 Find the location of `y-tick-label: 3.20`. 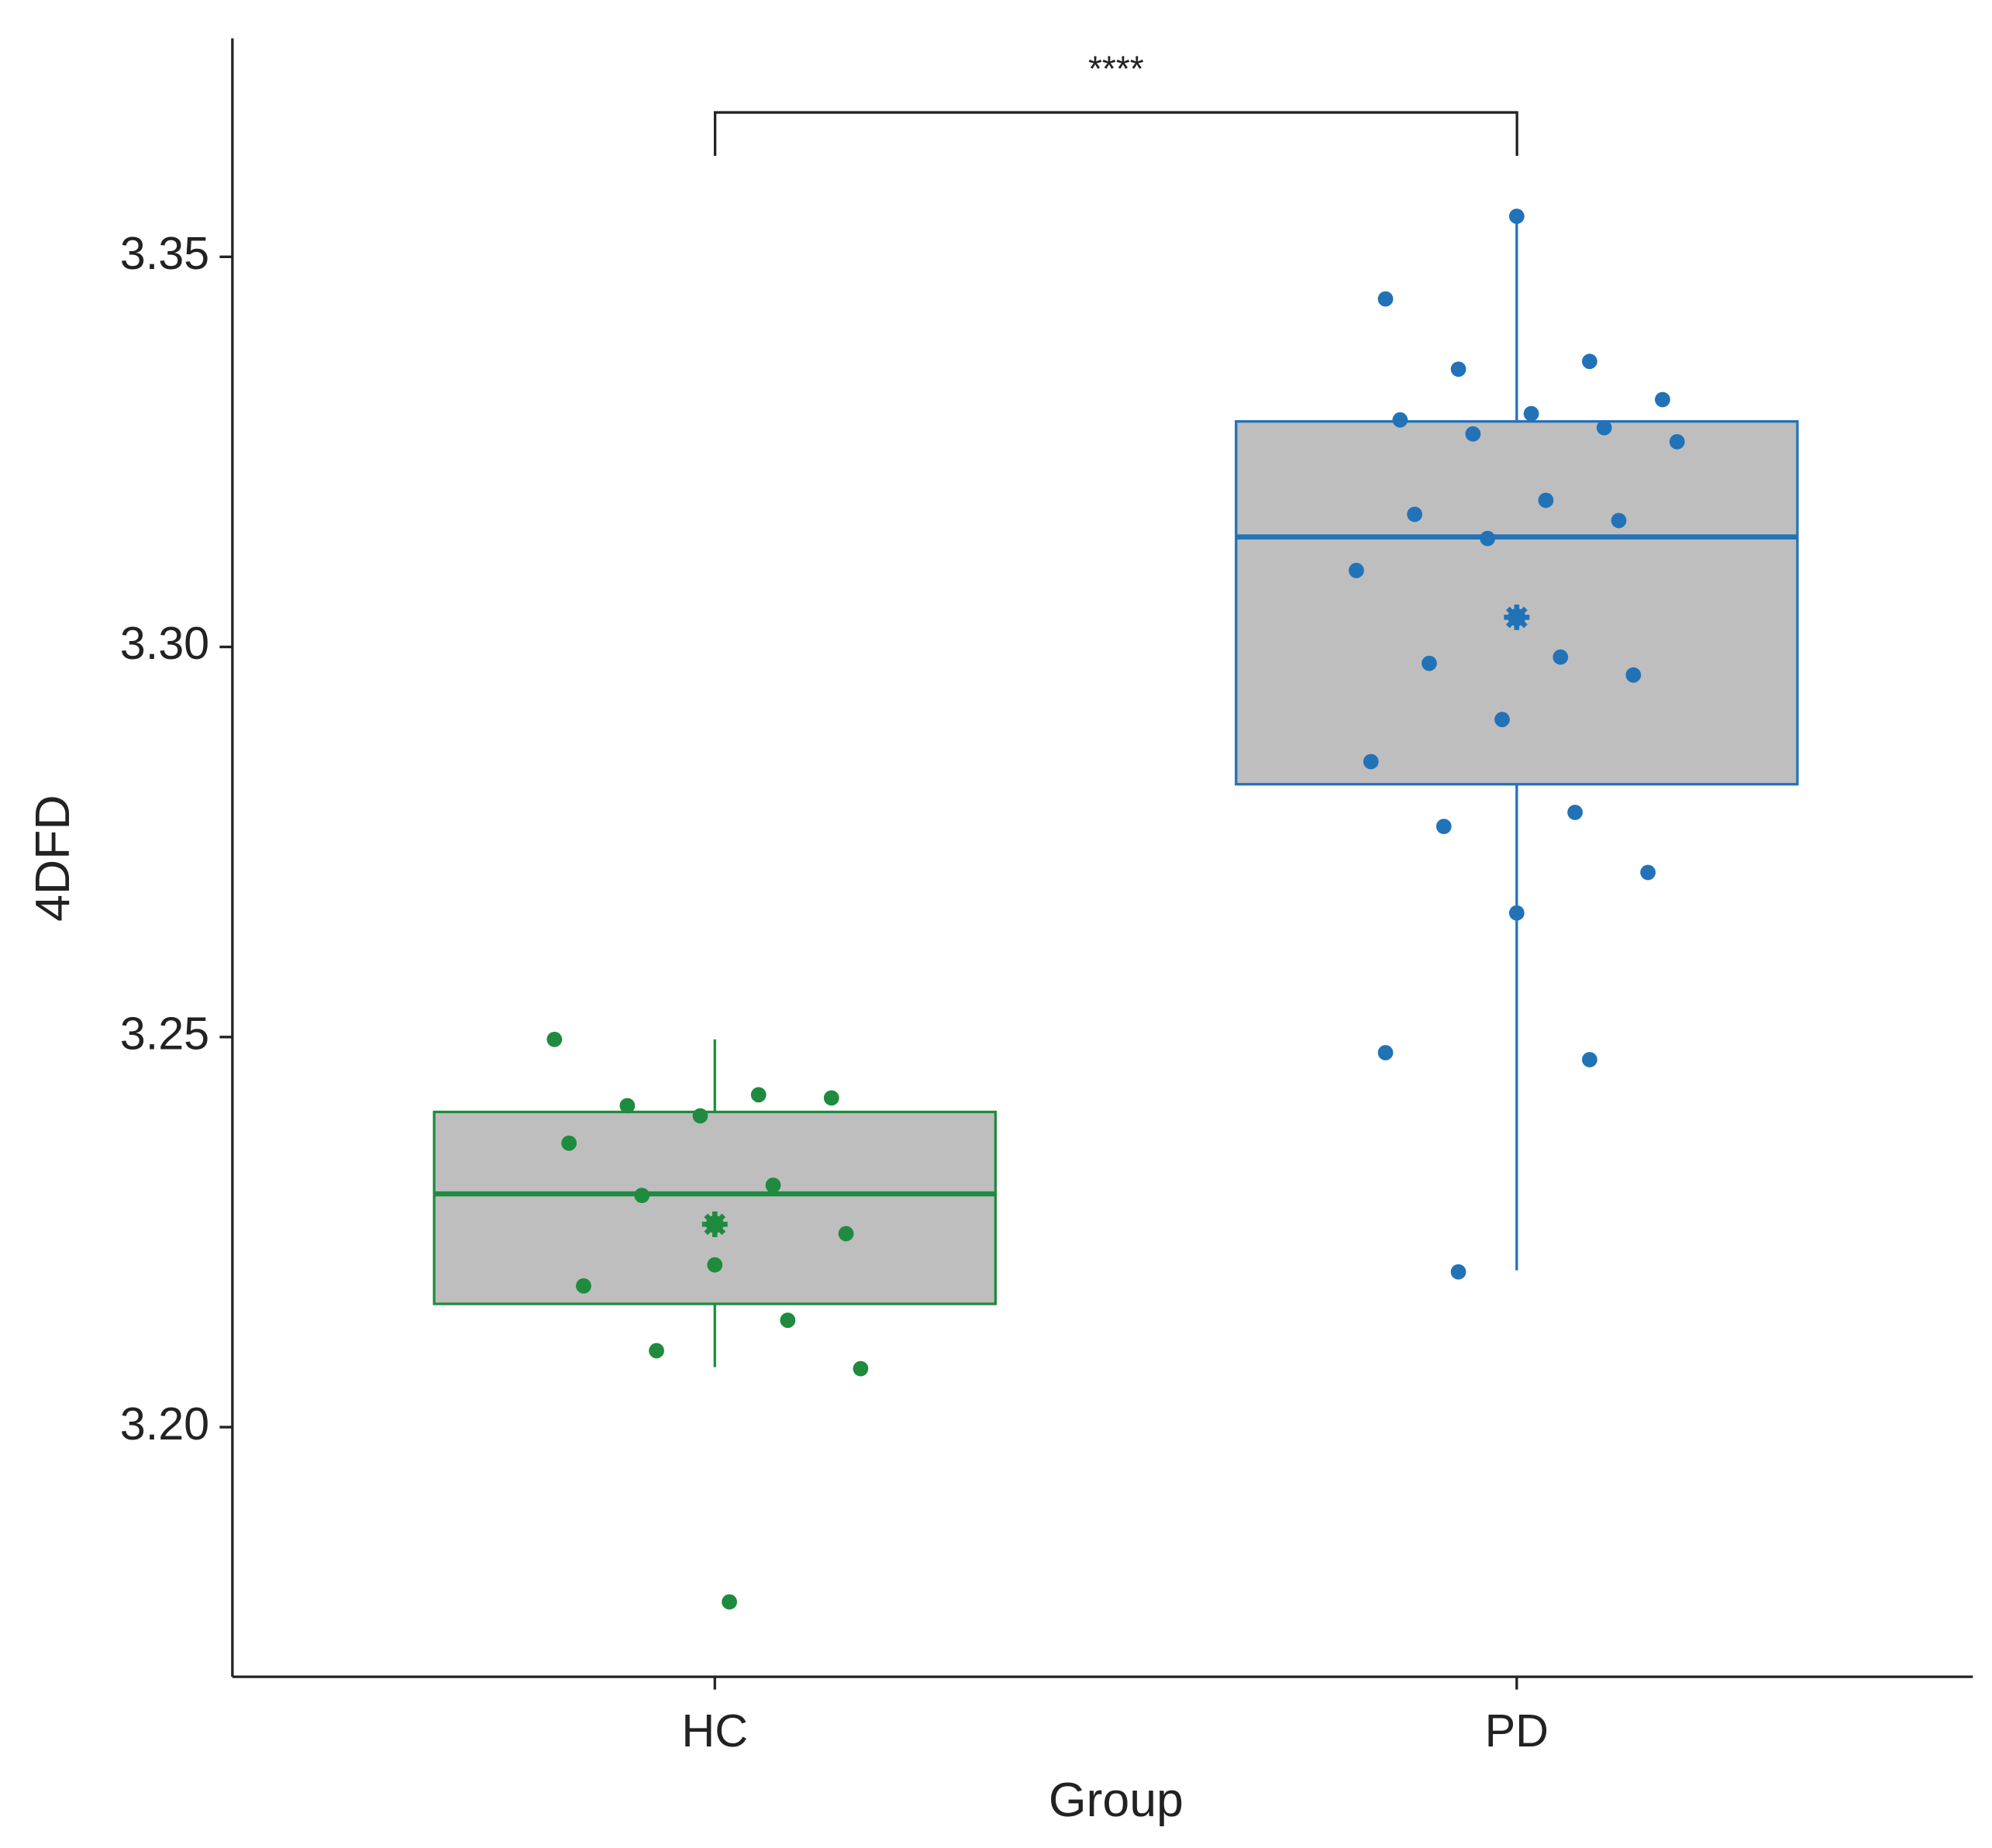

y-tick-label: 3.20 is located at coordinates (165, 1424).